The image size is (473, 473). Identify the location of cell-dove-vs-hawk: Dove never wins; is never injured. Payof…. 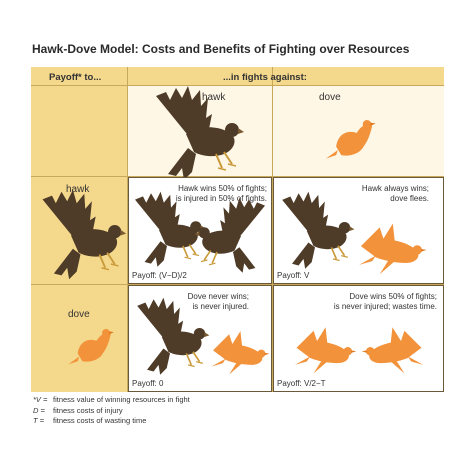
(200, 338).